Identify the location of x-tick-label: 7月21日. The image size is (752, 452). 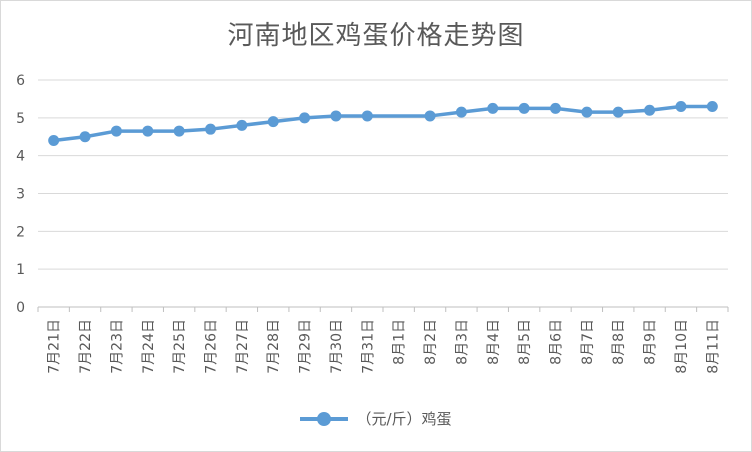
(55, 346).